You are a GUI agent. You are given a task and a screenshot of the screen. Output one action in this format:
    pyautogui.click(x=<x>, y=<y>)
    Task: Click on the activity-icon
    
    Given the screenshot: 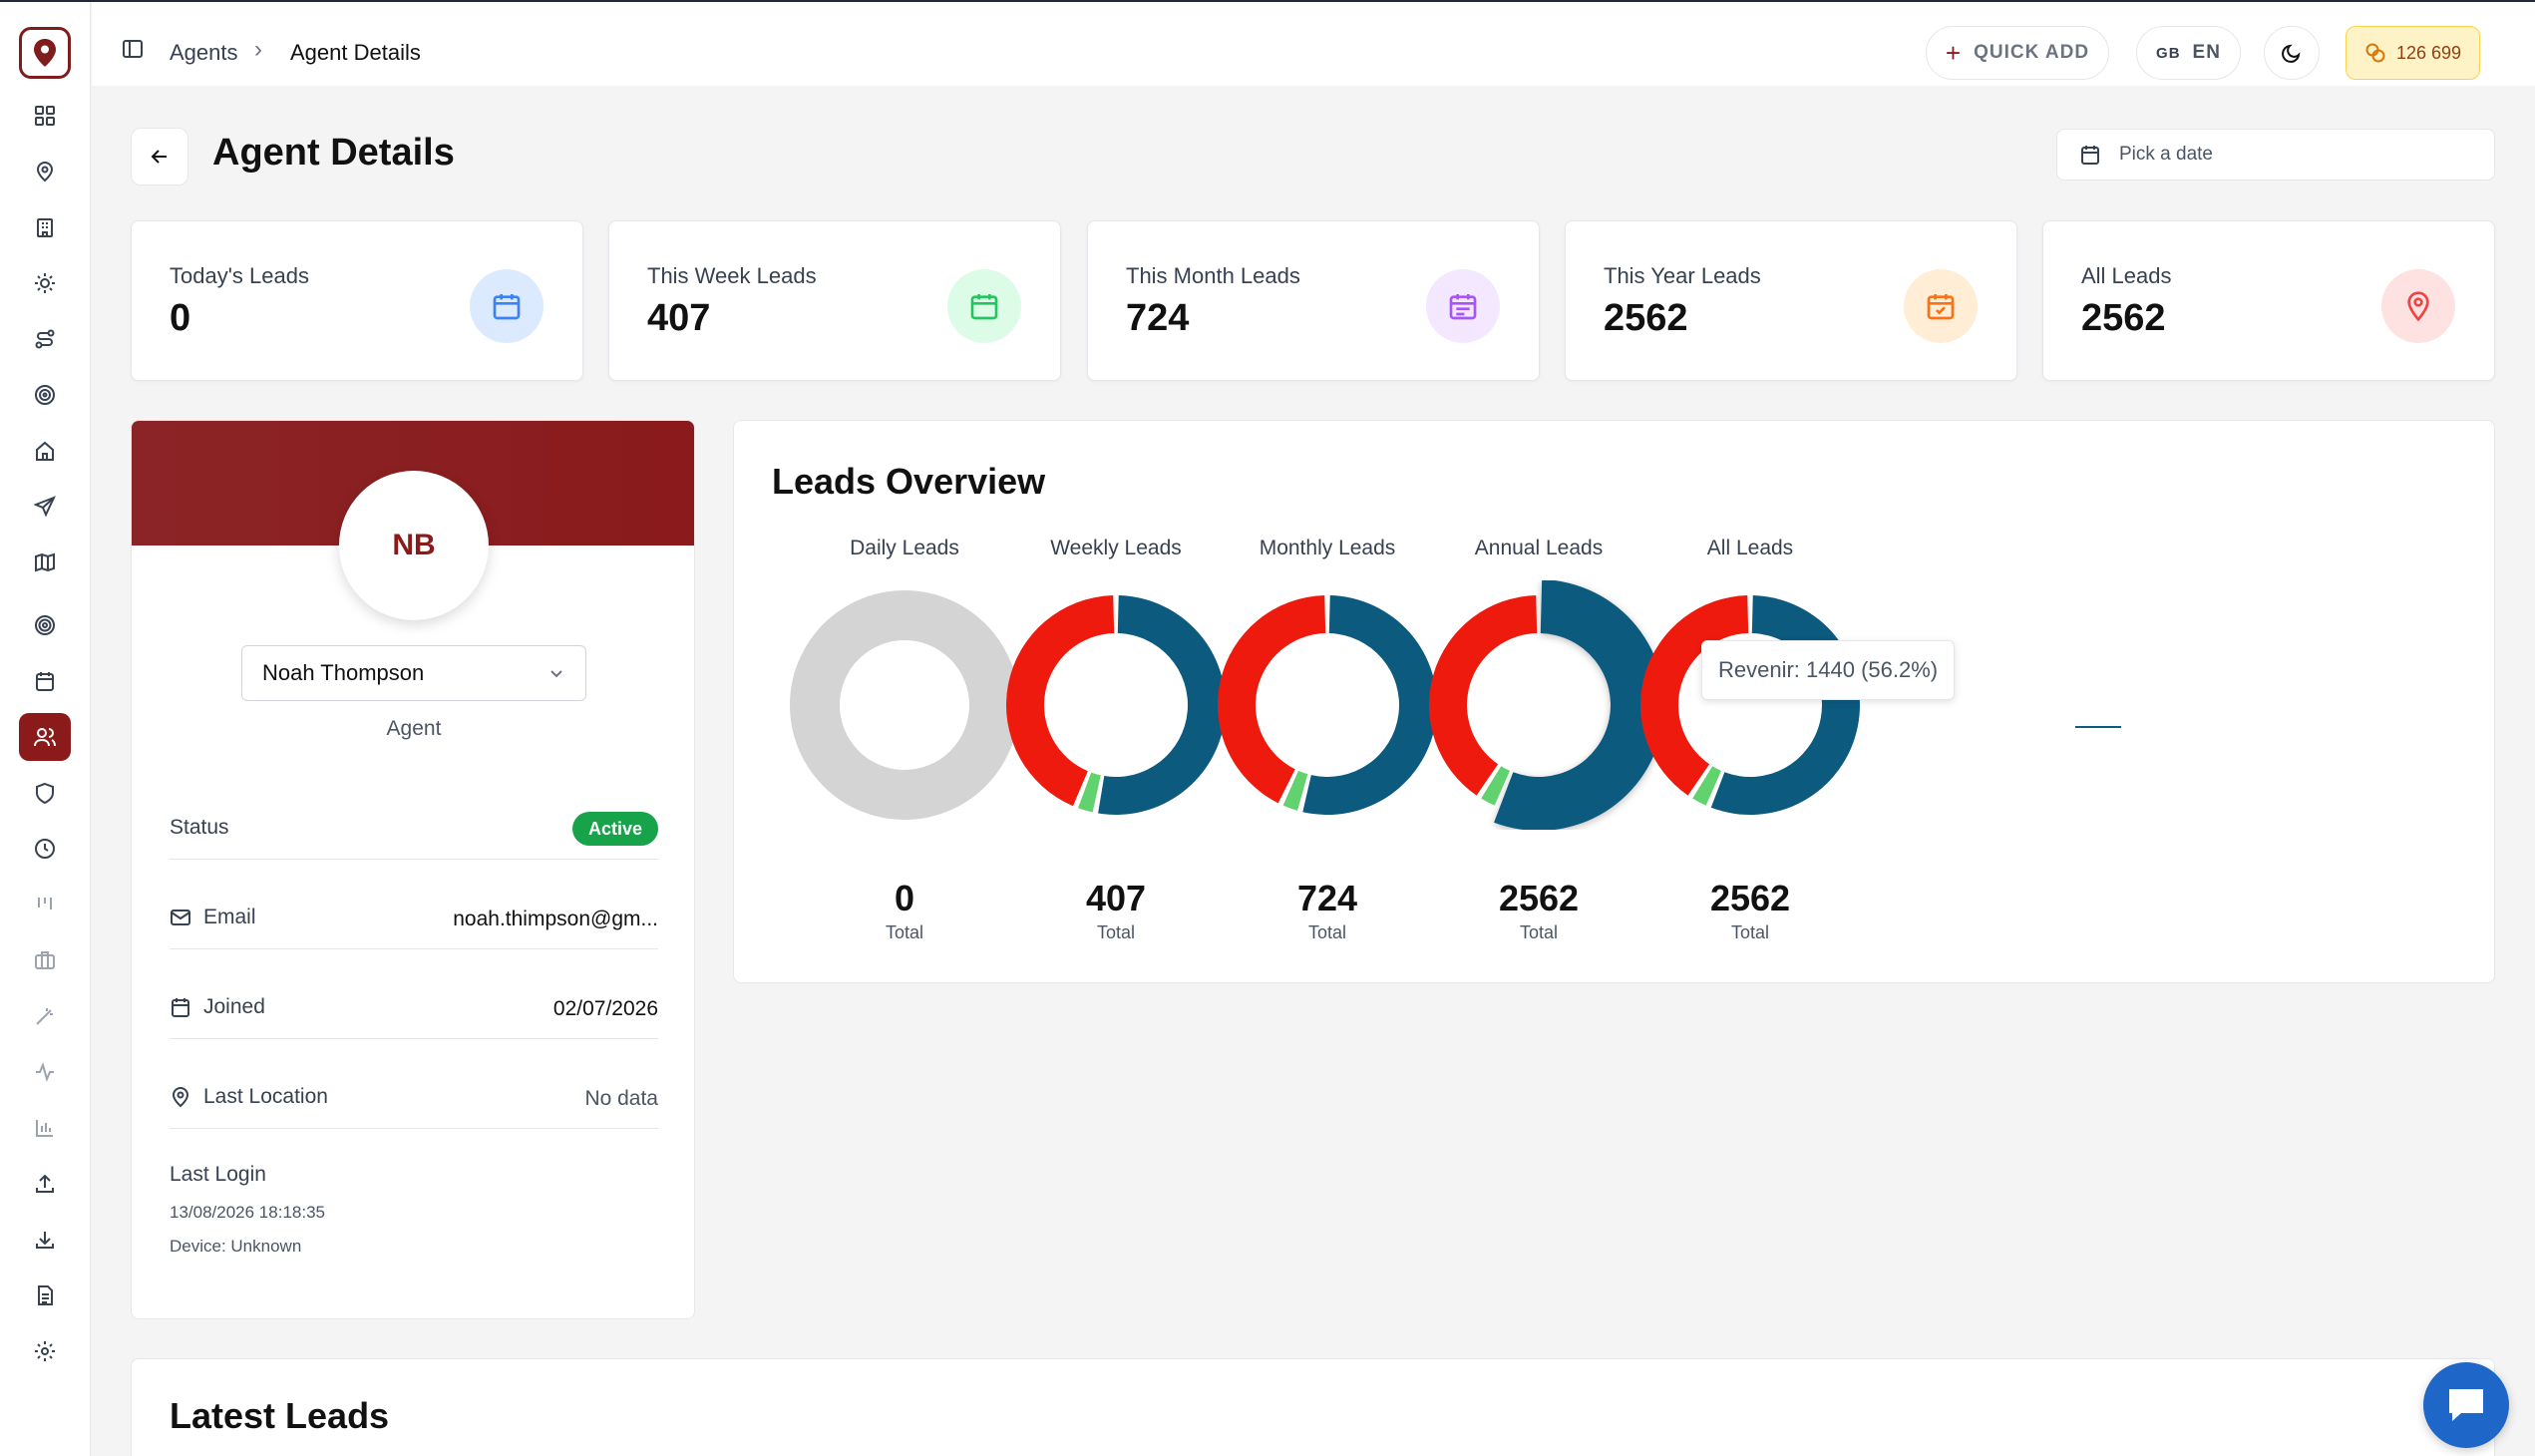 What is the action you would take?
    pyautogui.click(x=45, y=1072)
    